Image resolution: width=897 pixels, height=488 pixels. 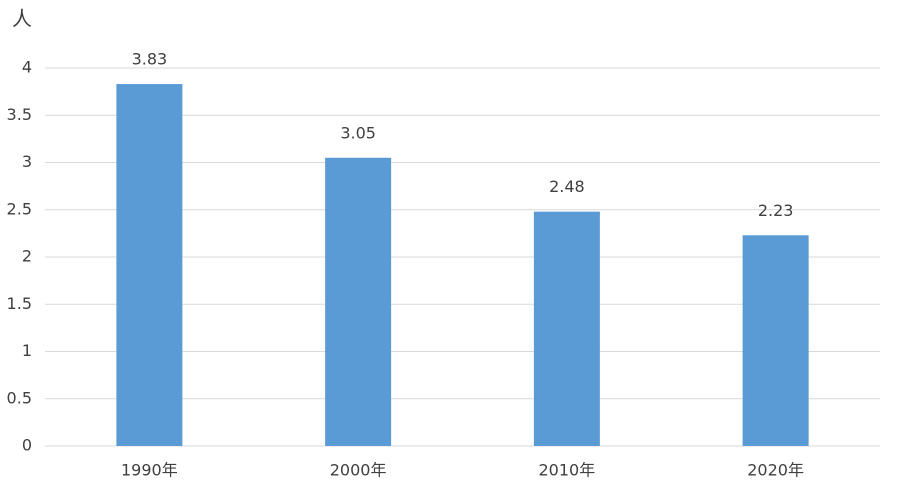 I want to click on x-tick-label: 2010年, so click(x=567, y=470).